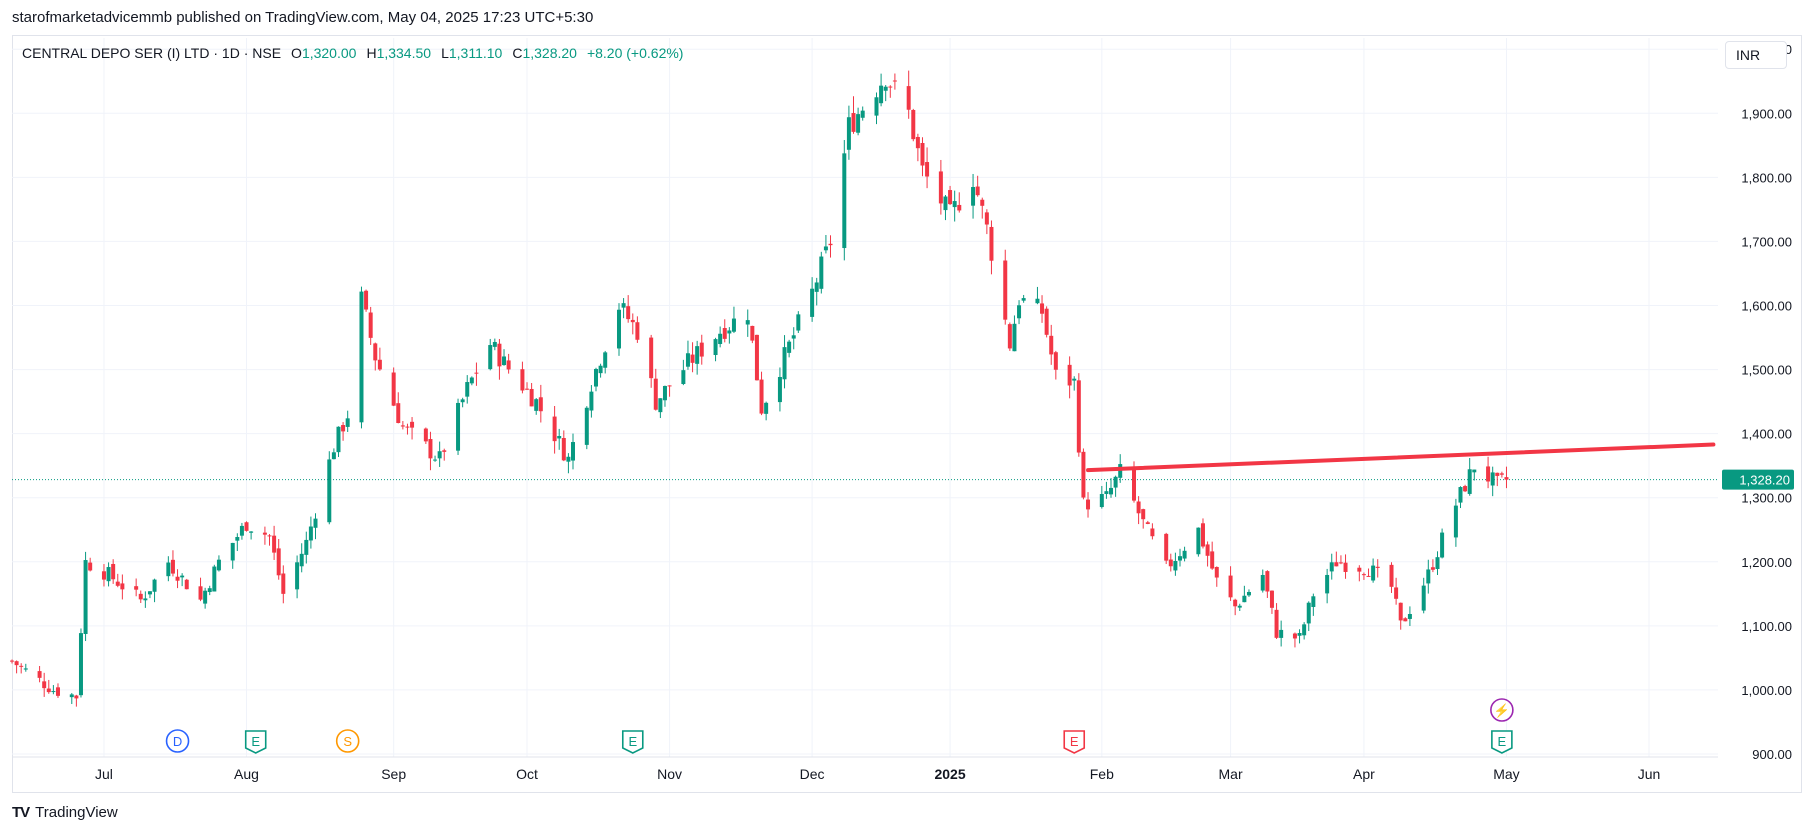  What do you see at coordinates (177, 741) in the screenshot?
I see `event-marker-icon: D` at bounding box center [177, 741].